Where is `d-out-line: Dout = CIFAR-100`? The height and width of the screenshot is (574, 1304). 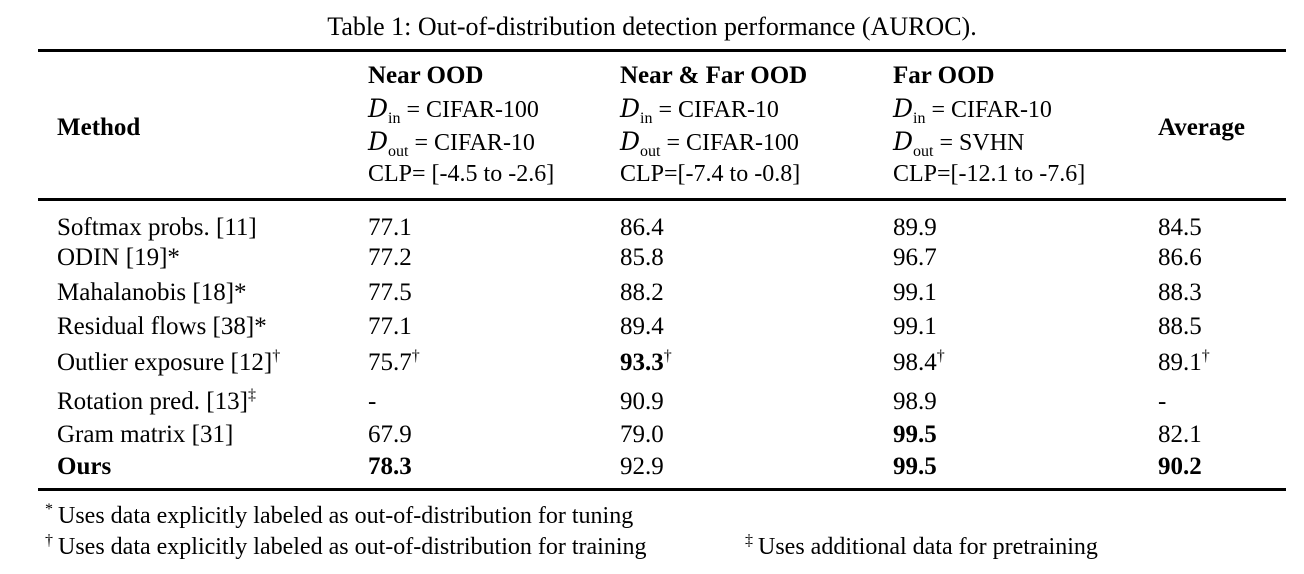 d-out-line: Dout = CIFAR-100 is located at coordinates (713, 142).